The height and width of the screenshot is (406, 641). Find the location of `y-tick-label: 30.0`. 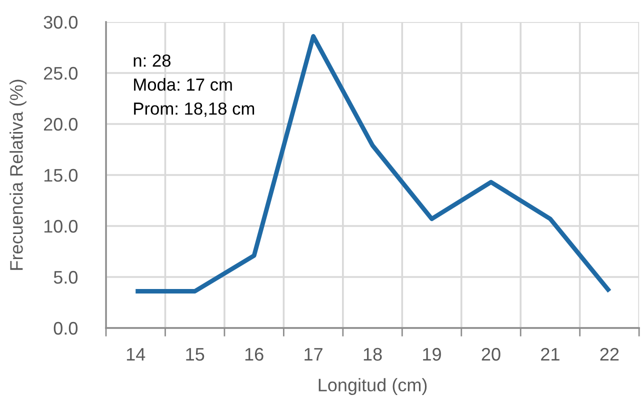

y-tick-label: 30.0 is located at coordinates (61, 22).